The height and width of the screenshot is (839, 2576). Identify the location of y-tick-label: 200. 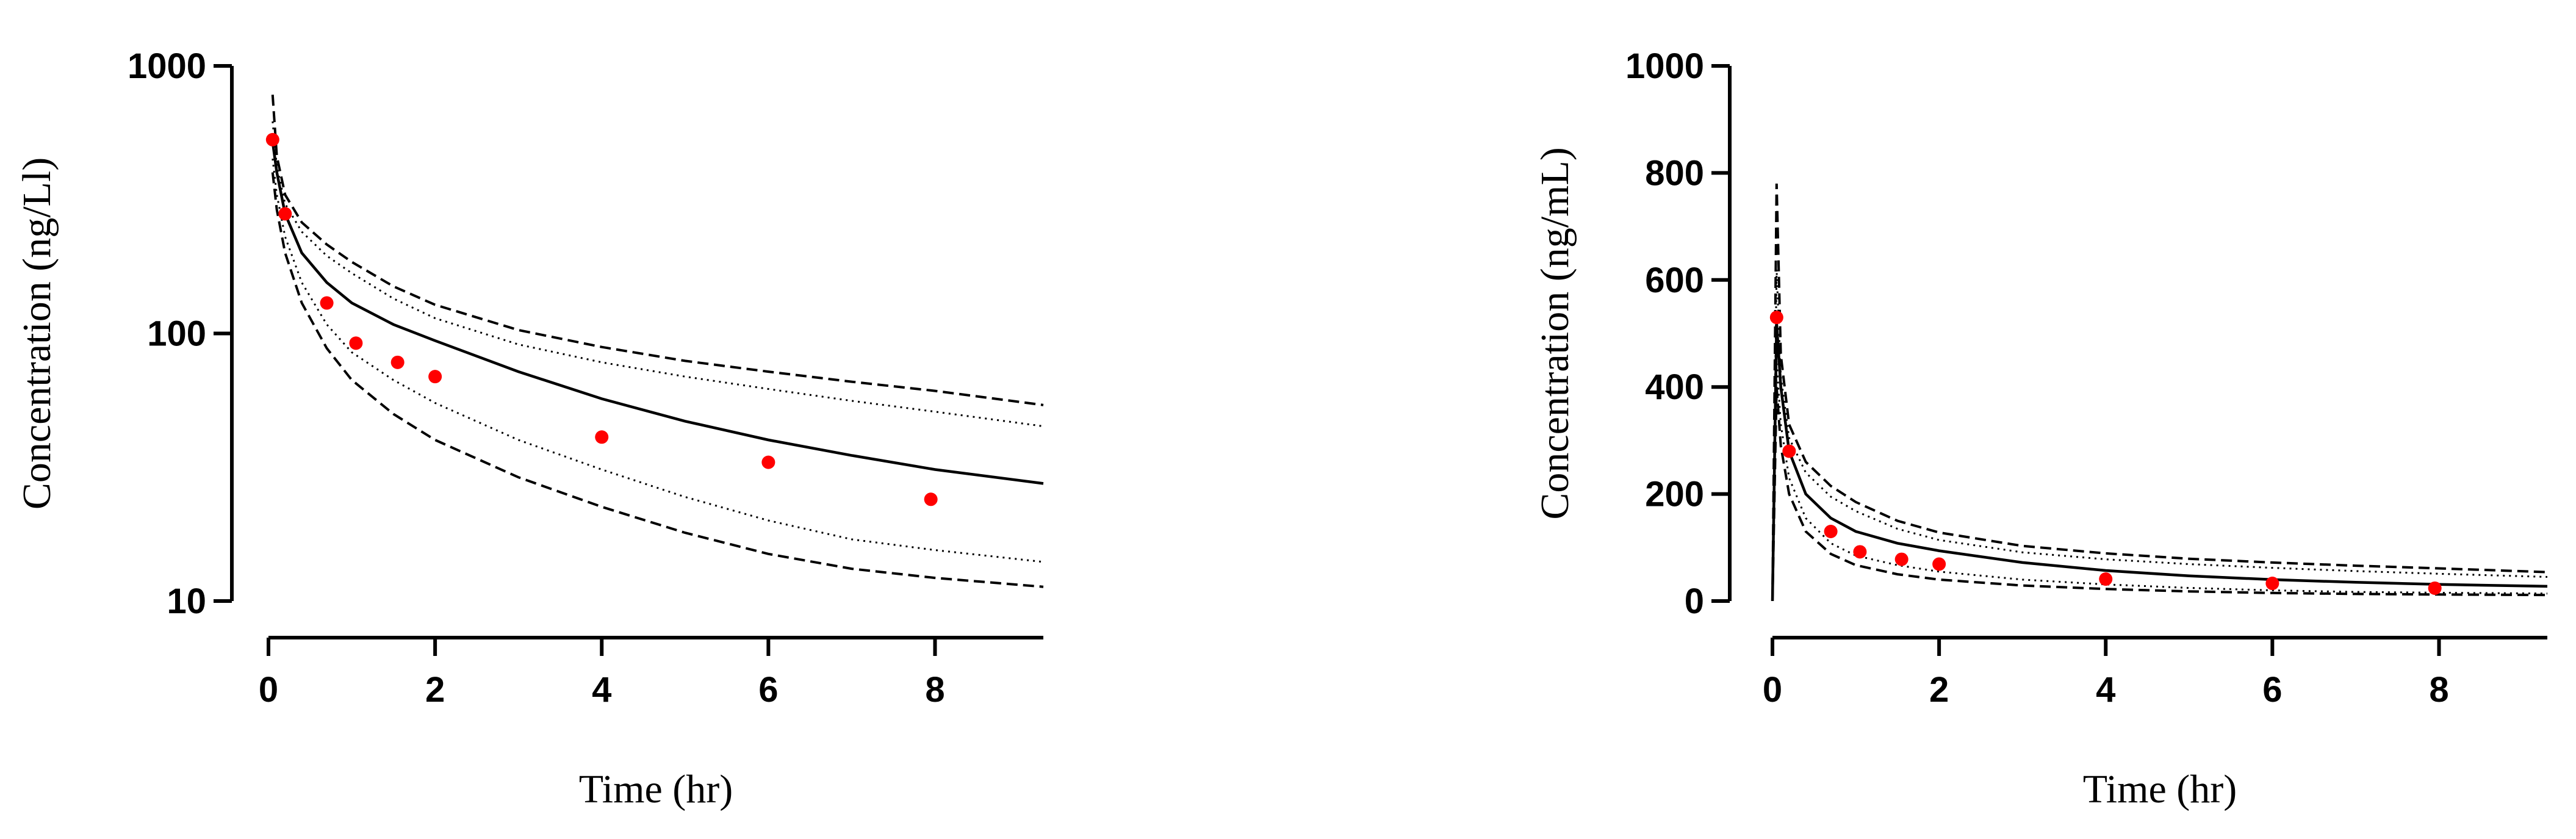
(1674, 494).